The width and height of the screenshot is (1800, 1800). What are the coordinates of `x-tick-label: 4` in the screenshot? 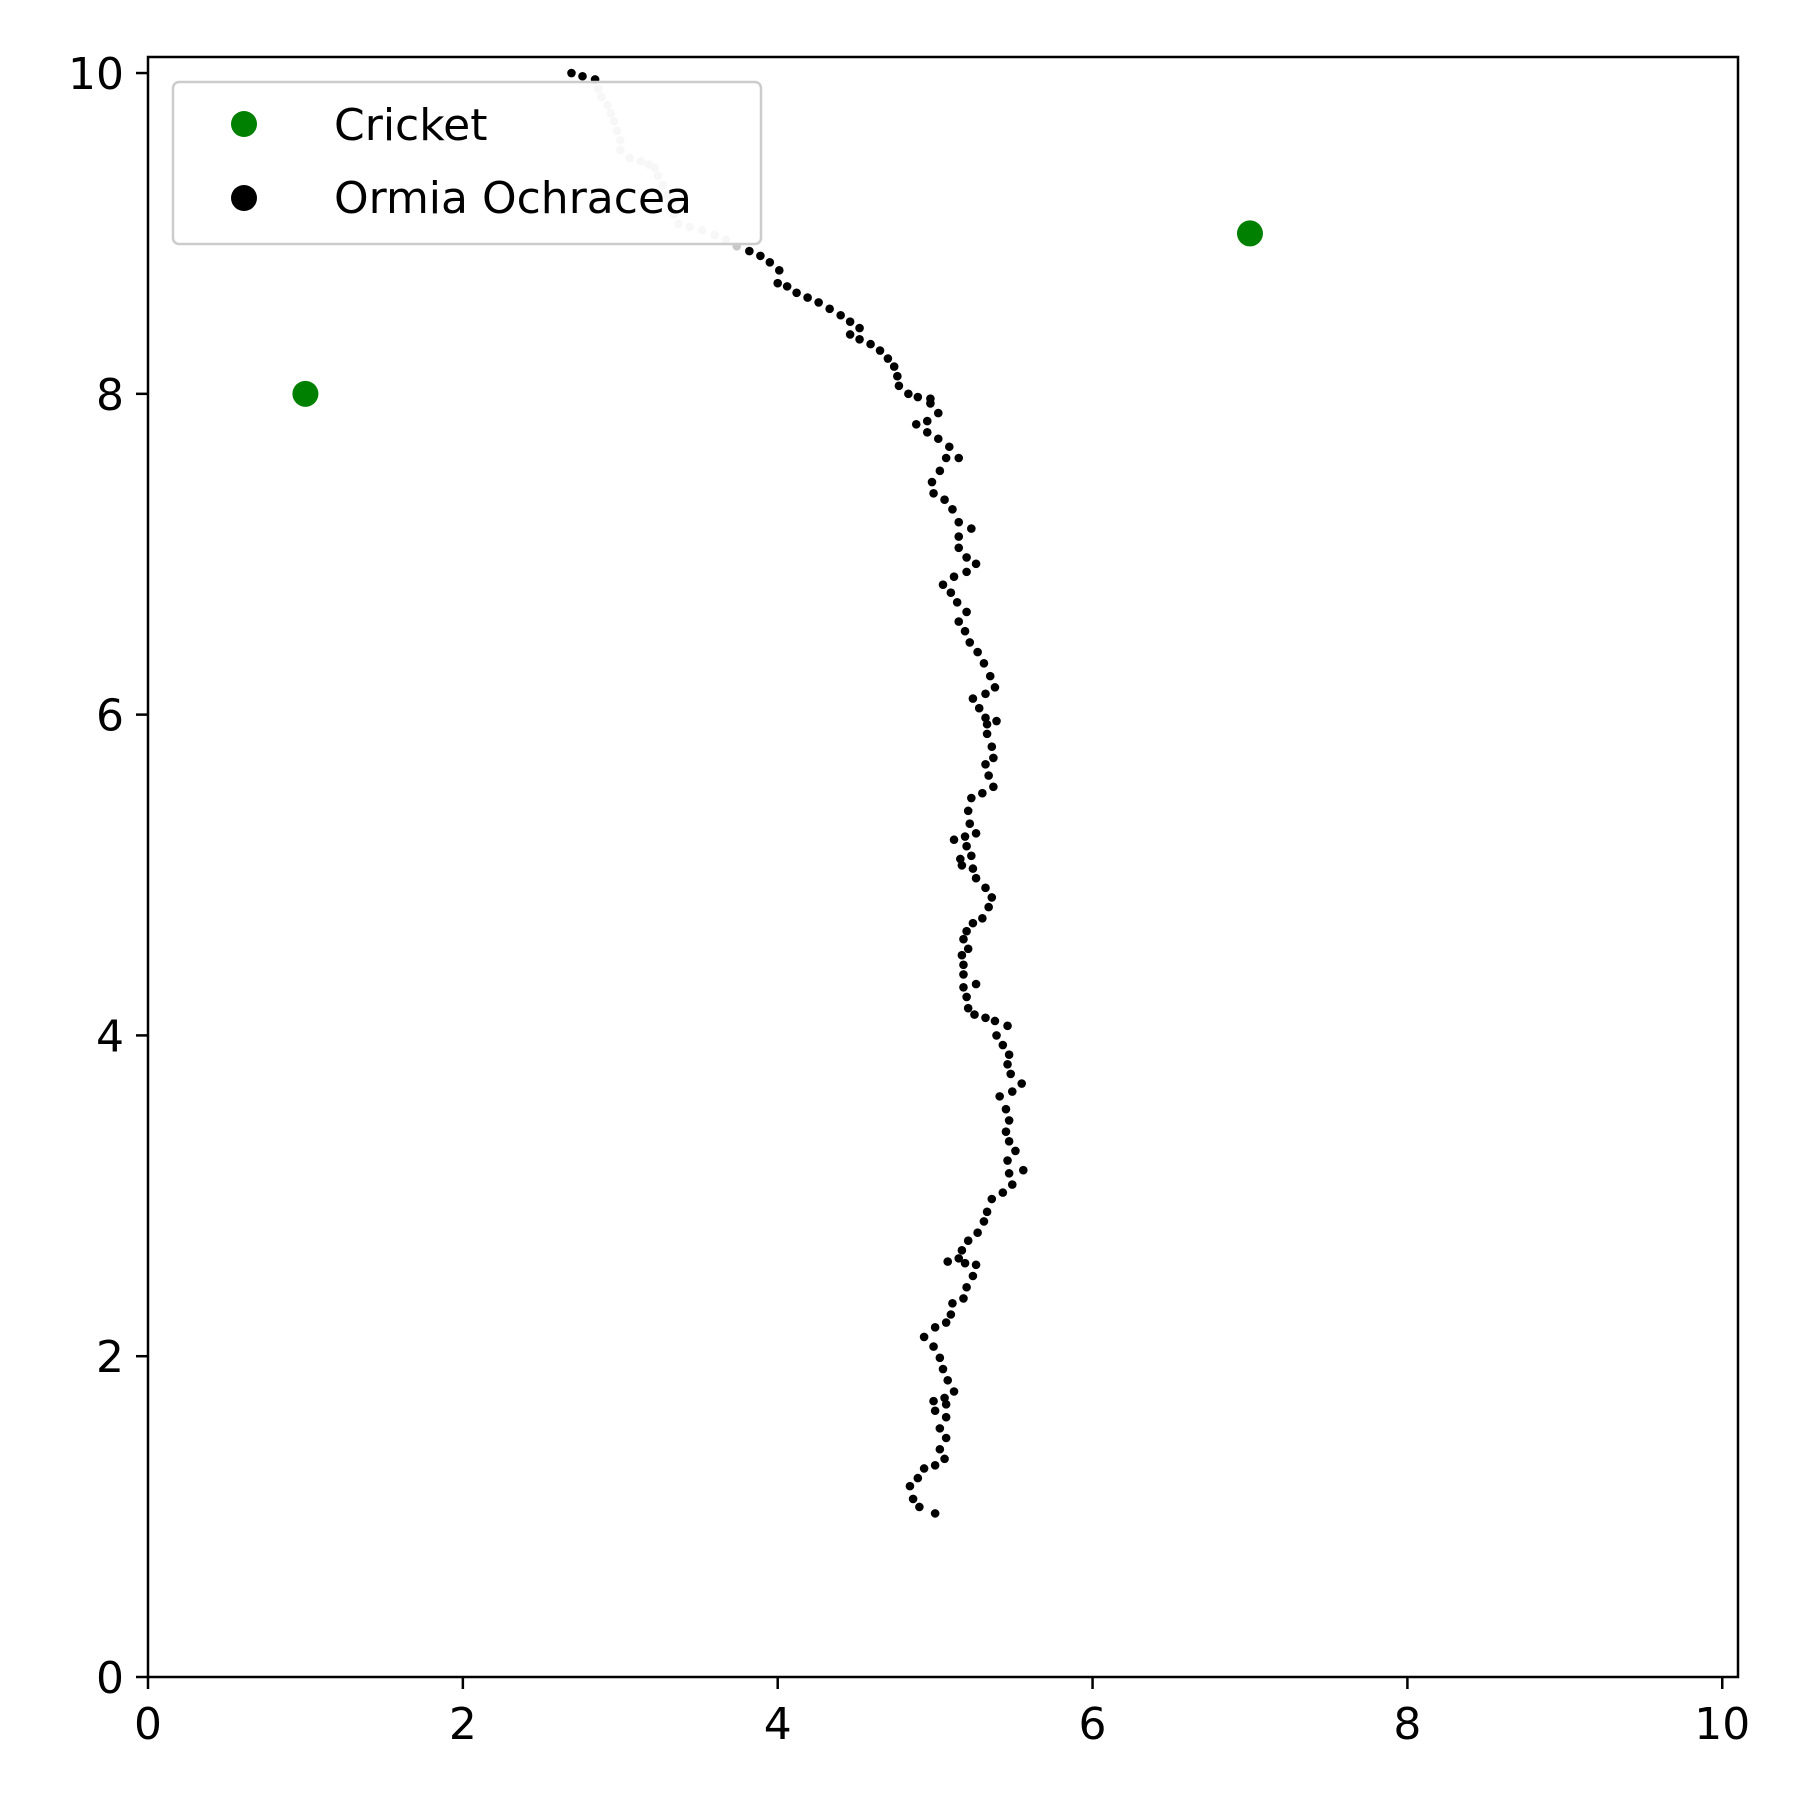 It's located at (778, 1724).